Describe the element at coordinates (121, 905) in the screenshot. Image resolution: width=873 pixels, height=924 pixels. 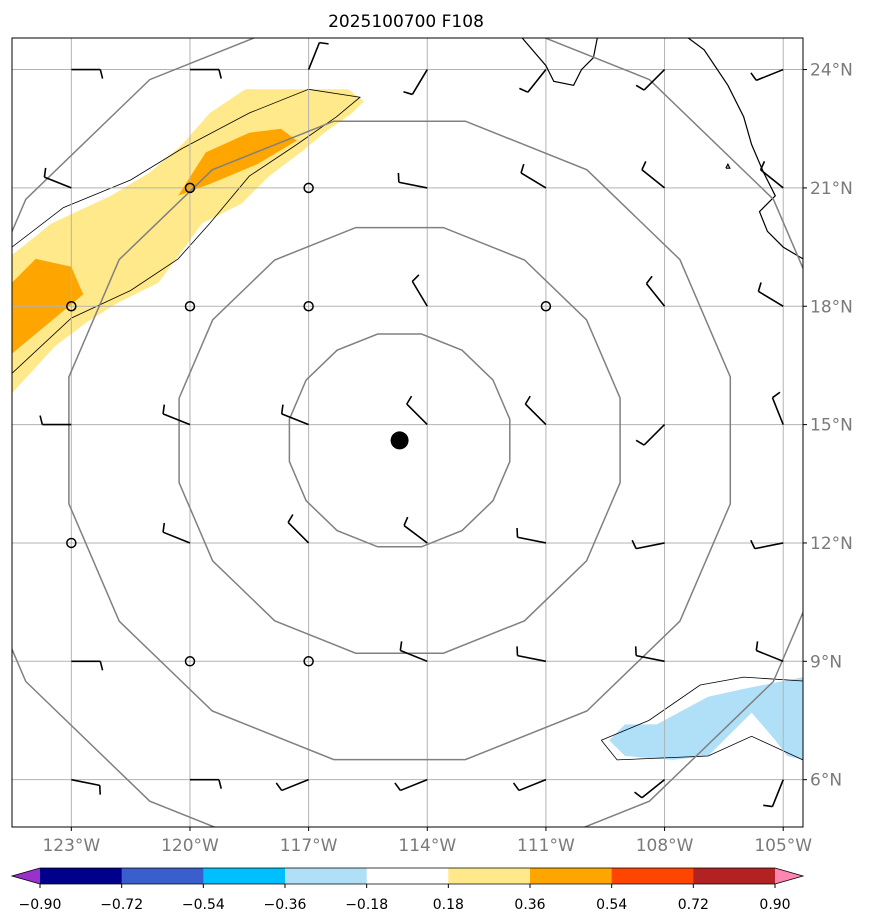
I see `colorbar-tick-label: −0.72` at that location.